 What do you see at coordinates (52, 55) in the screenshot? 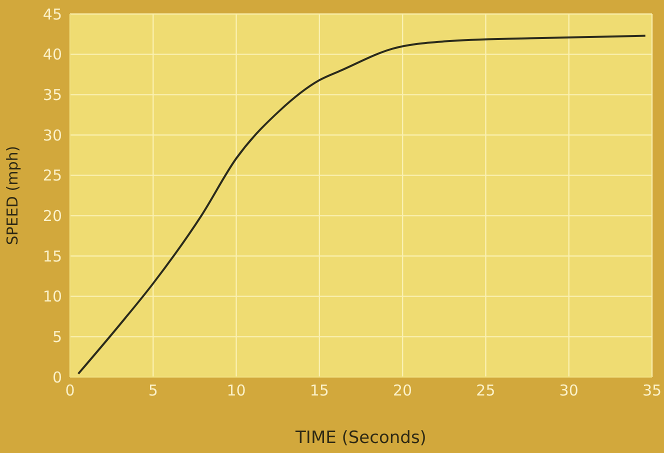
I see `y-tick-label: 40` at bounding box center [52, 55].